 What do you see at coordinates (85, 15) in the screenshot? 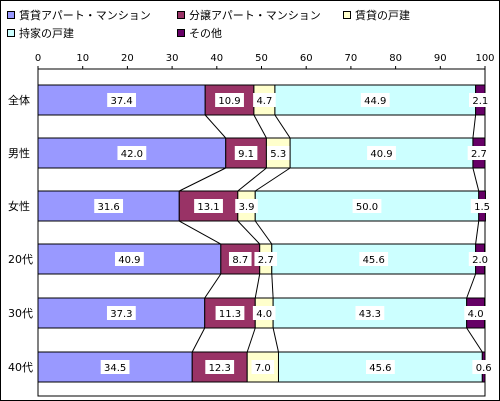
I see `legend-label: 賃貸アパート・マンション` at bounding box center [85, 15].